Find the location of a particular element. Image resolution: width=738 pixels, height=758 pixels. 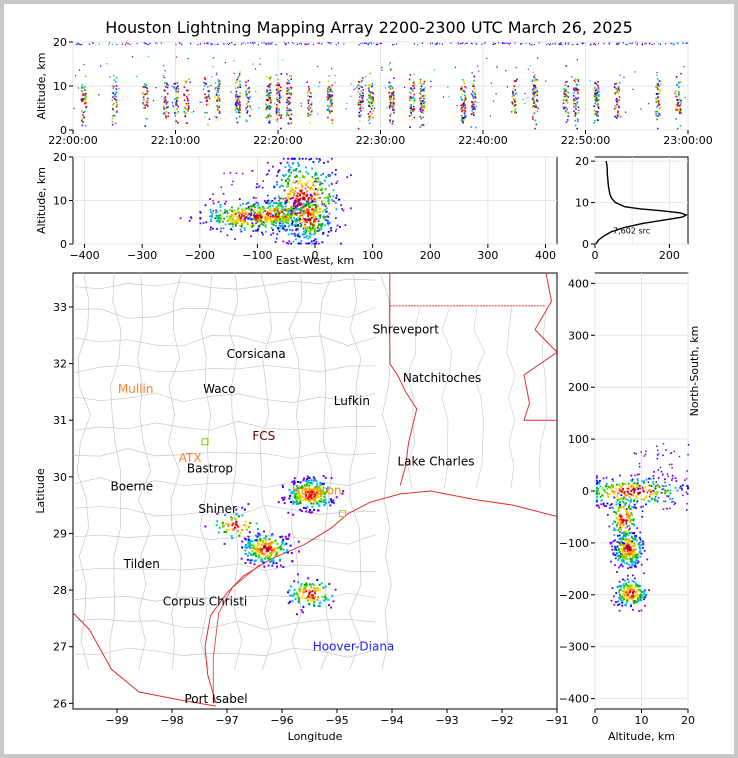

map-x-tick-label: −91 is located at coordinates (556, 720).